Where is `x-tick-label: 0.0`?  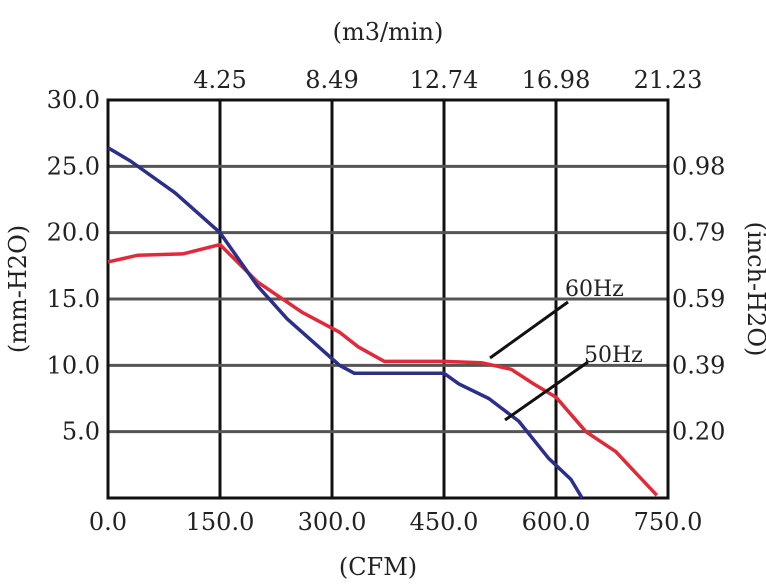
x-tick-label: 0.0 is located at coordinates (108, 522).